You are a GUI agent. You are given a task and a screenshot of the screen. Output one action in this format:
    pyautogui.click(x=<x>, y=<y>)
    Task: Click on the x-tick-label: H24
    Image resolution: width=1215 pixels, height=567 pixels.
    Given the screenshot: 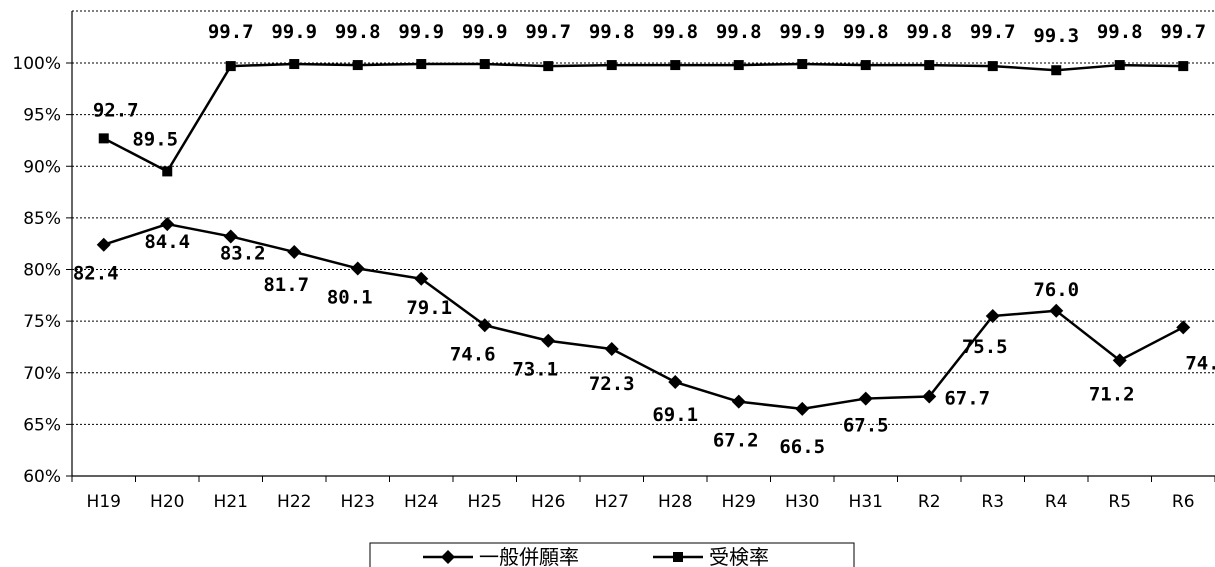 What is the action you would take?
    pyautogui.click(x=421, y=502)
    